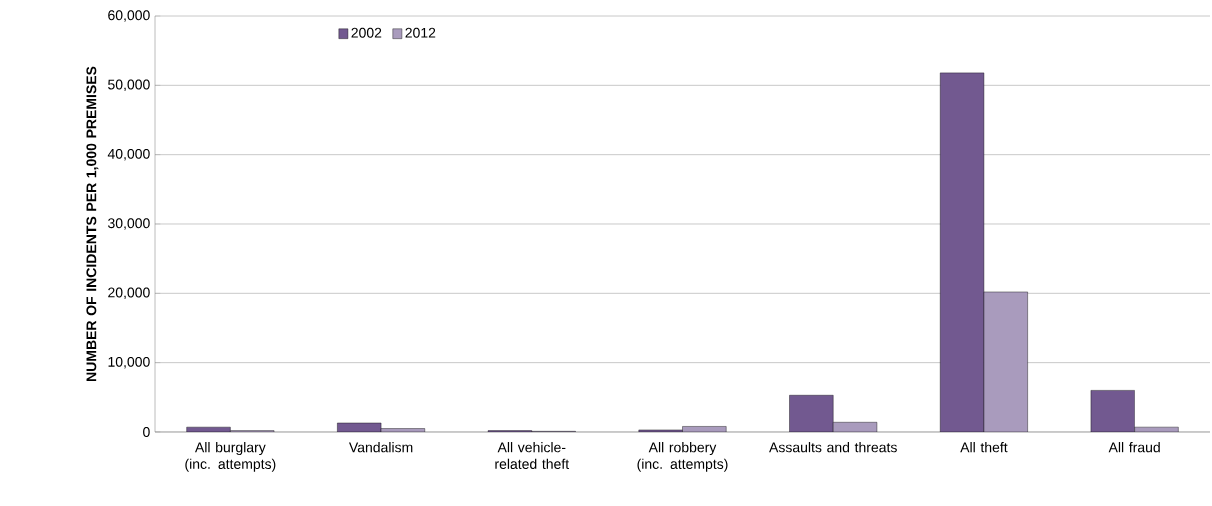 This screenshot has width=1212, height=506. What do you see at coordinates (984, 447) in the screenshot?
I see `x-tick-label: All theft` at bounding box center [984, 447].